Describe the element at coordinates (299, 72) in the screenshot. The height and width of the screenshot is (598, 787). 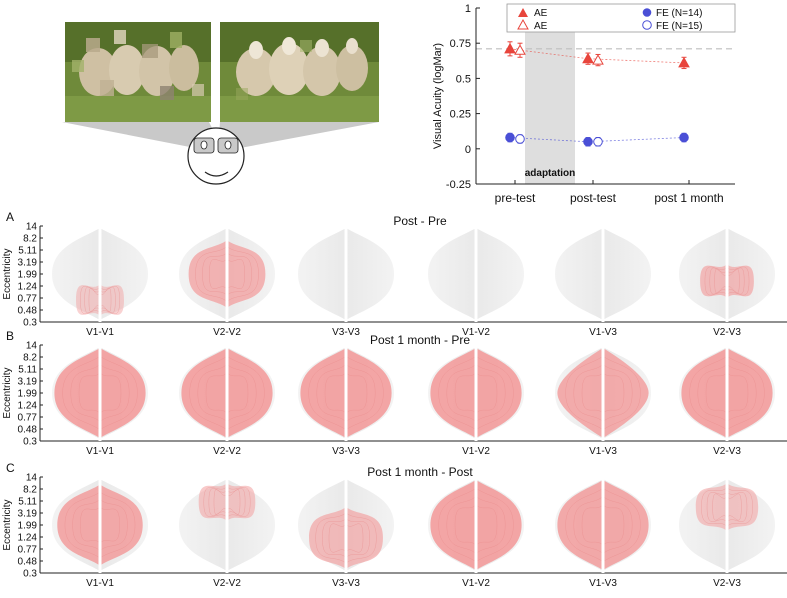
I see `sheep-photo-sharp-icon` at that location.